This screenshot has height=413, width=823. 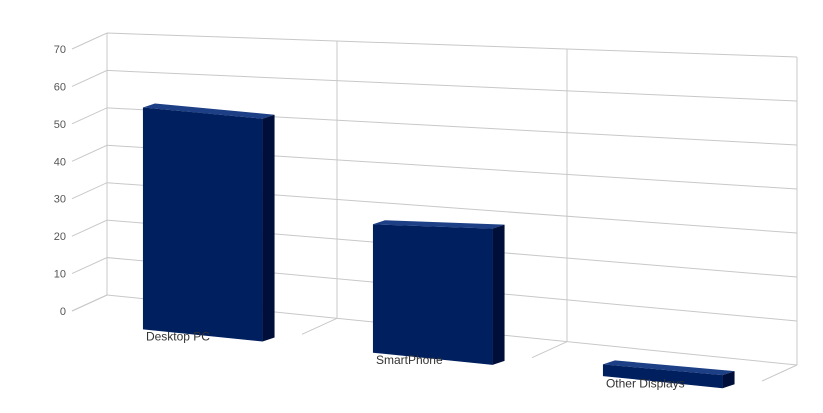 What do you see at coordinates (60, 275) in the screenshot?
I see `y-tick-label-10: 10` at bounding box center [60, 275].